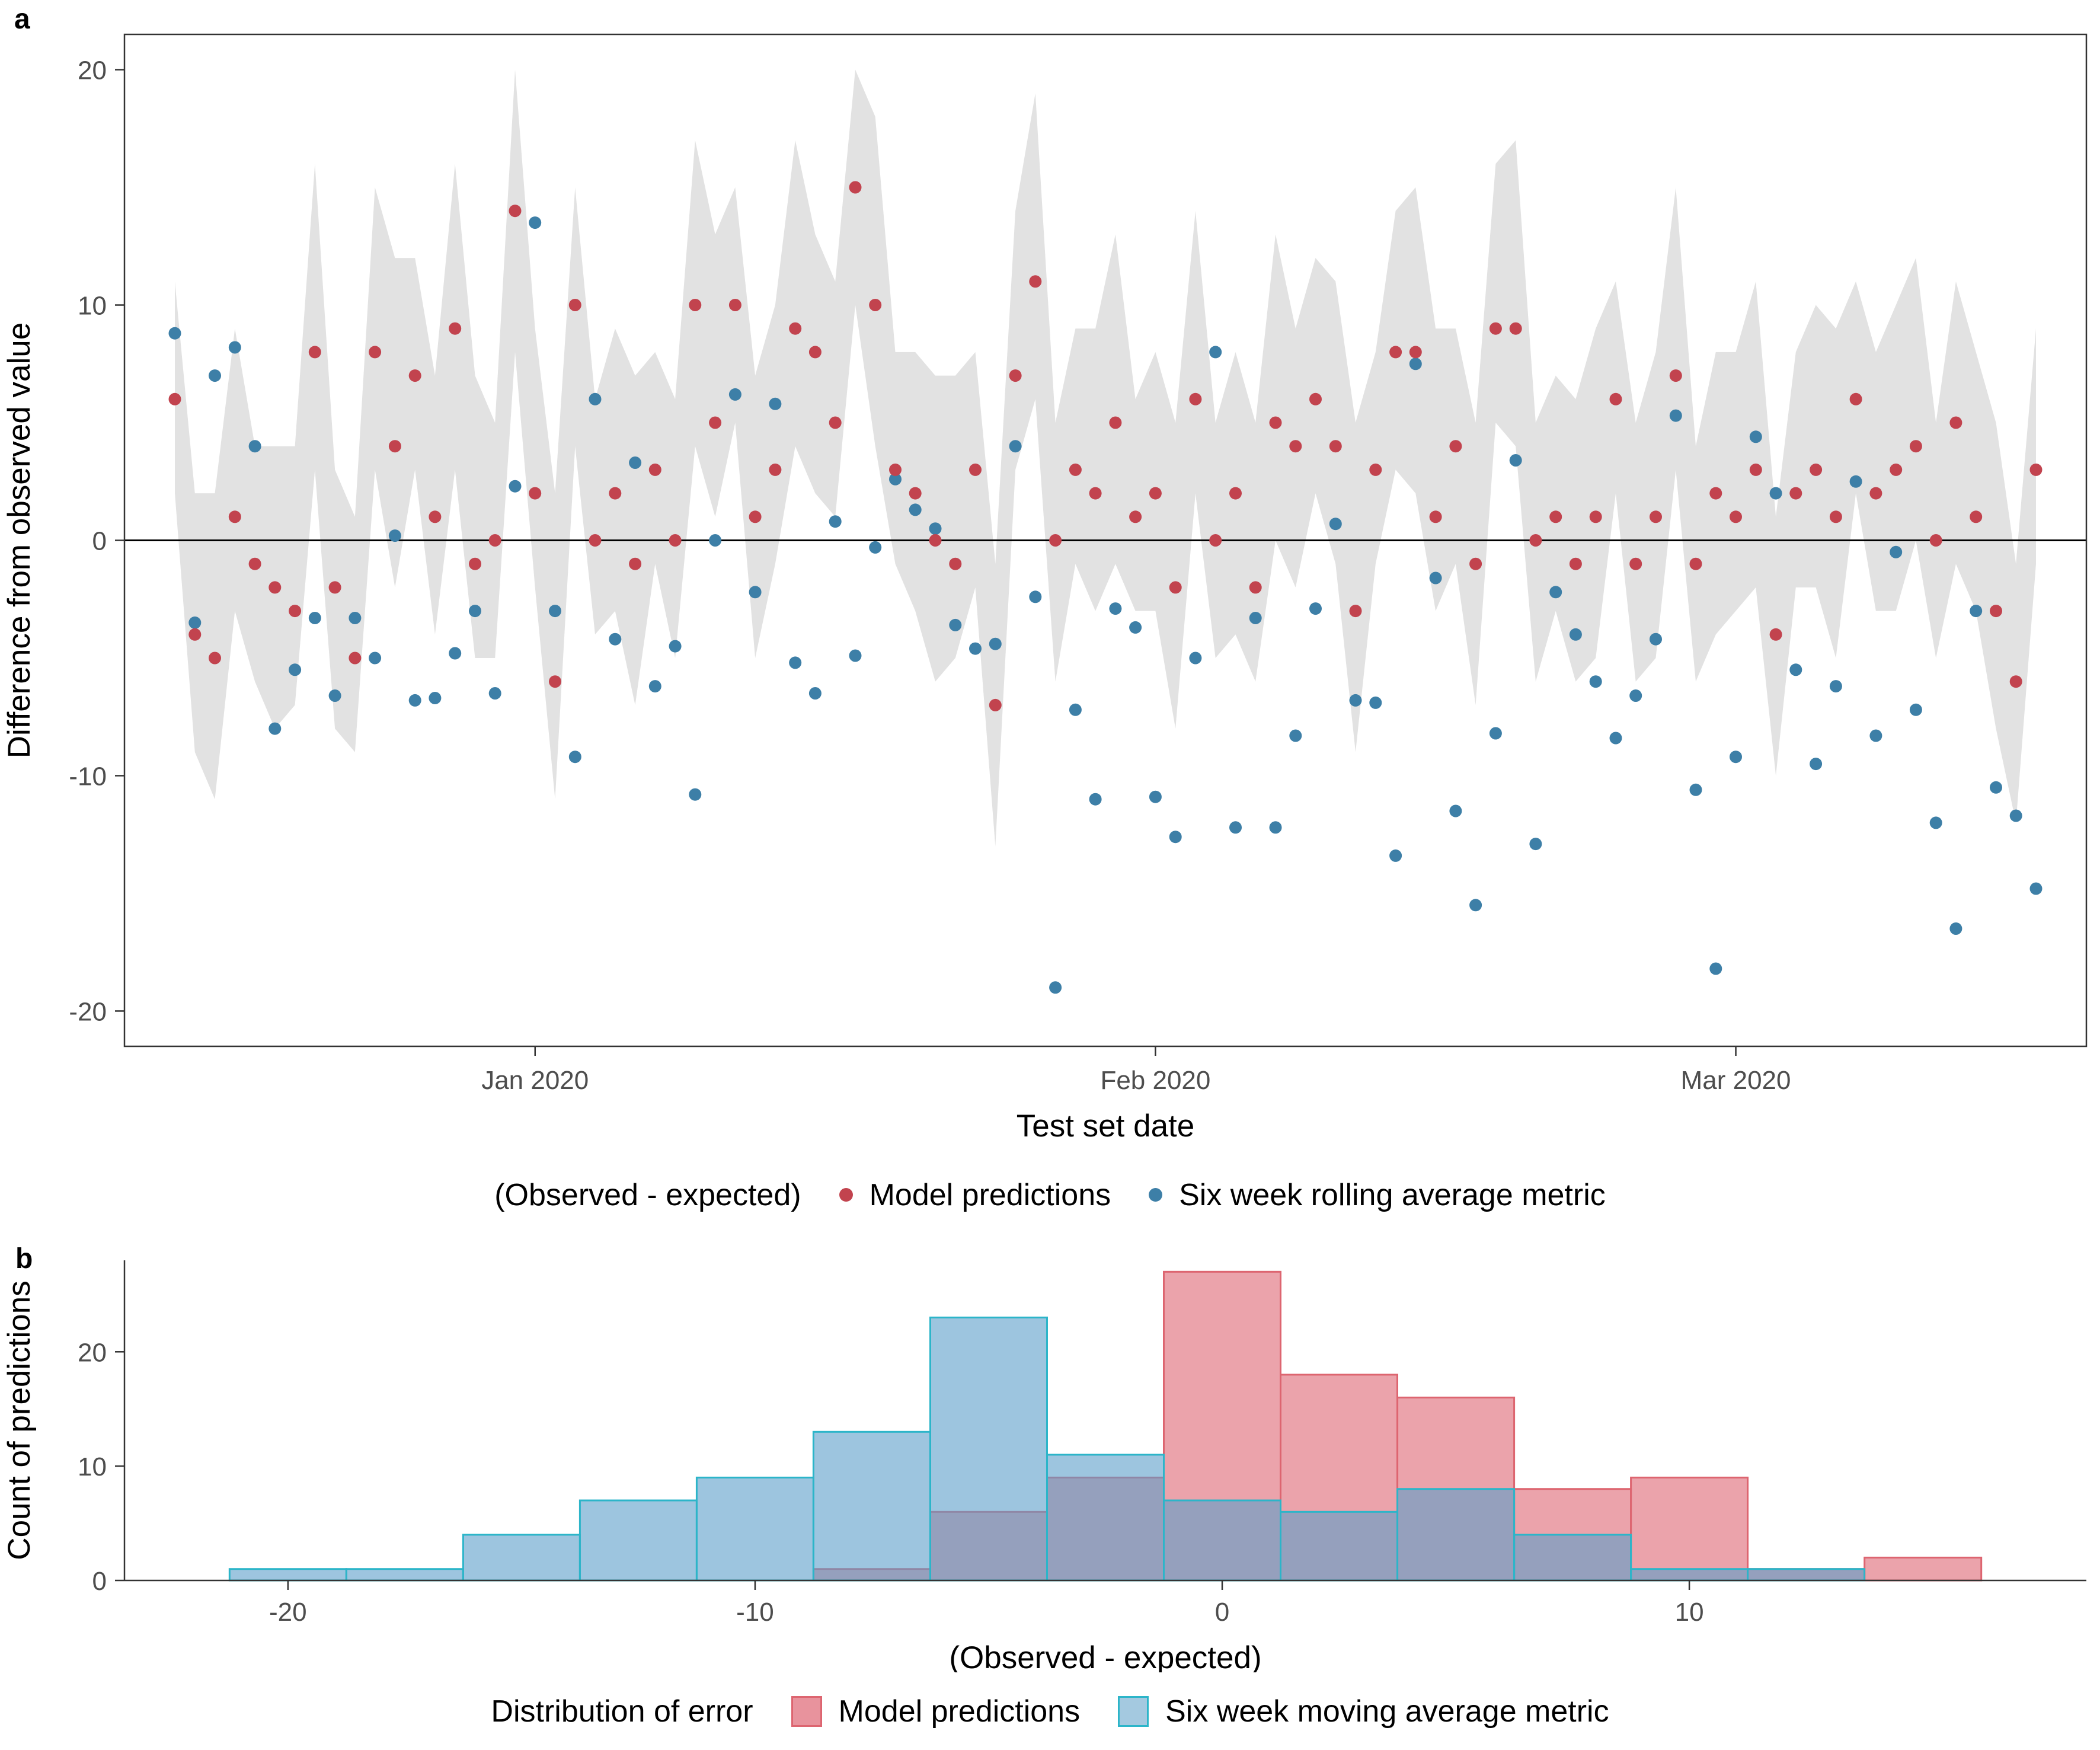  I want to click on svg-text: Difference from observed value, so click(19, 540).